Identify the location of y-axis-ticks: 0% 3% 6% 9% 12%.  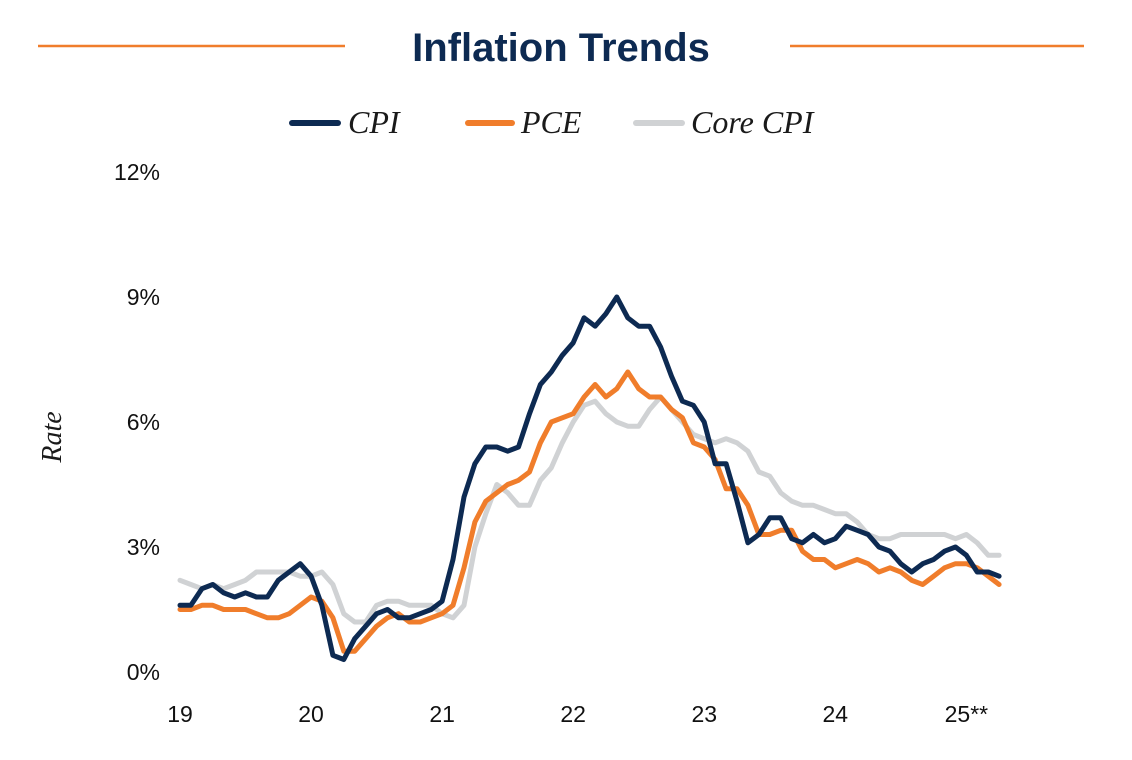
(137, 422).